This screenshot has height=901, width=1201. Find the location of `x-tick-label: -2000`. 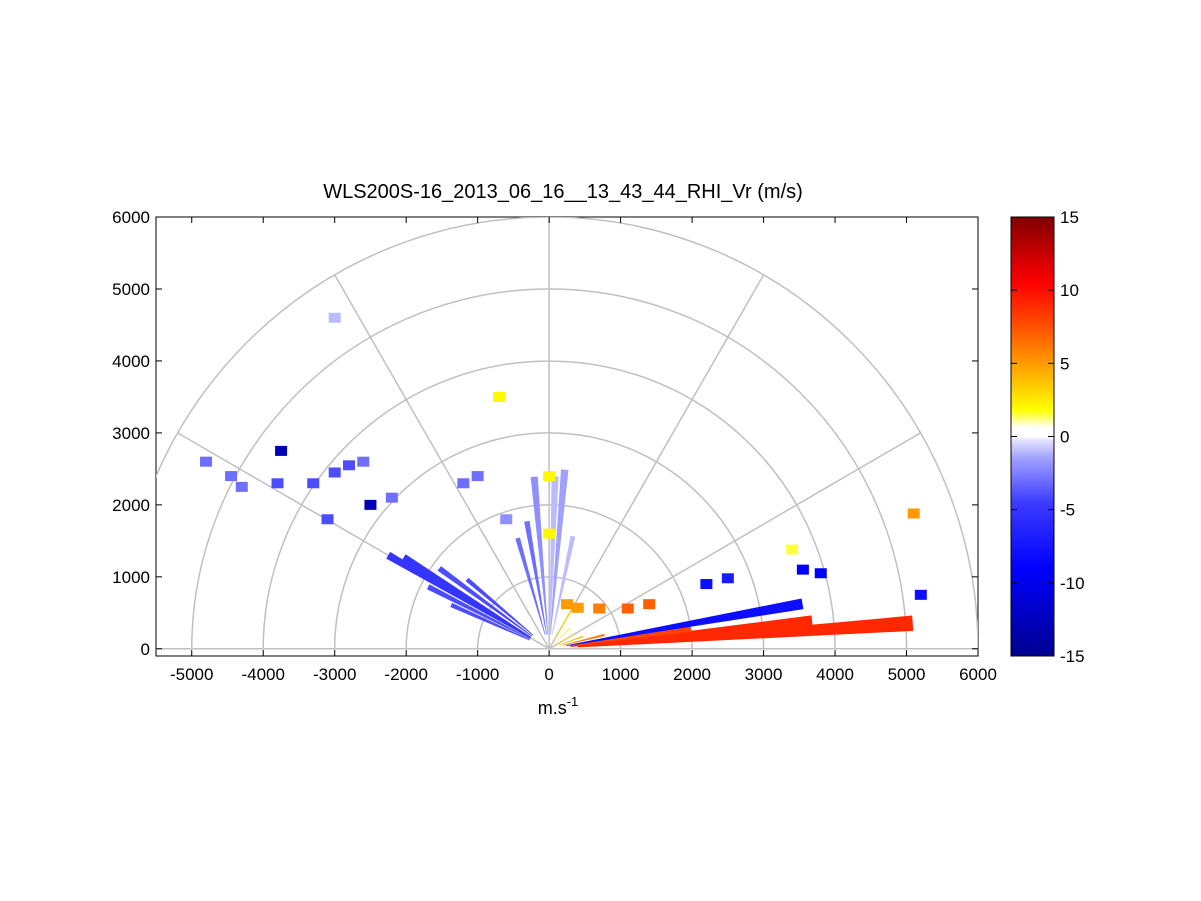

x-tick-label: -2000 is located at coordinates (405, 674).